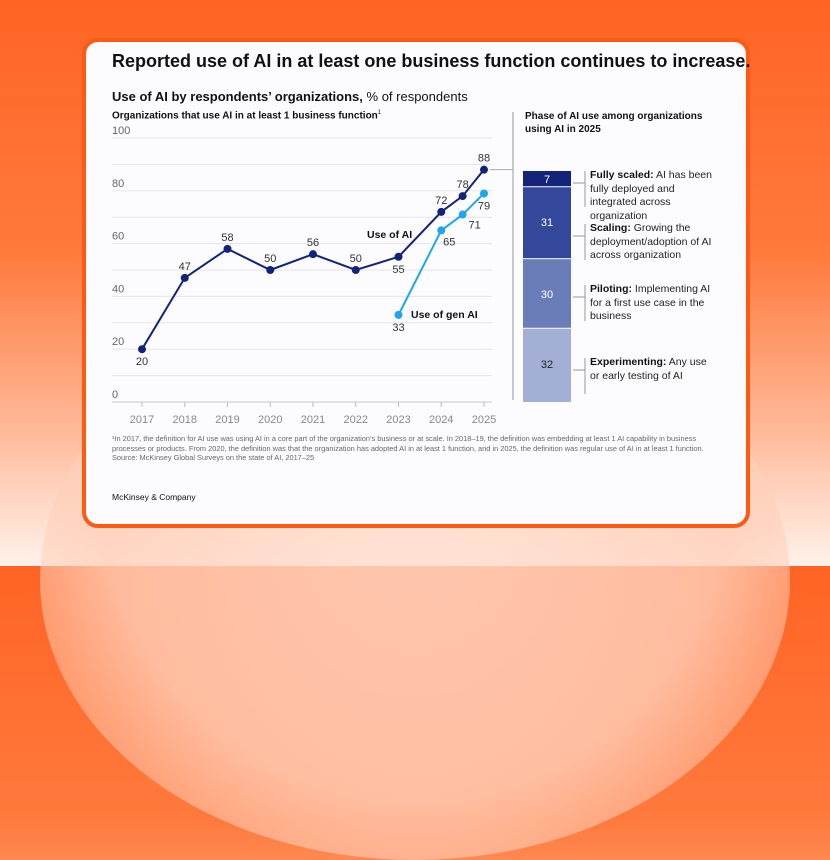  I want to click on data-label: 72, so click(441, 201).